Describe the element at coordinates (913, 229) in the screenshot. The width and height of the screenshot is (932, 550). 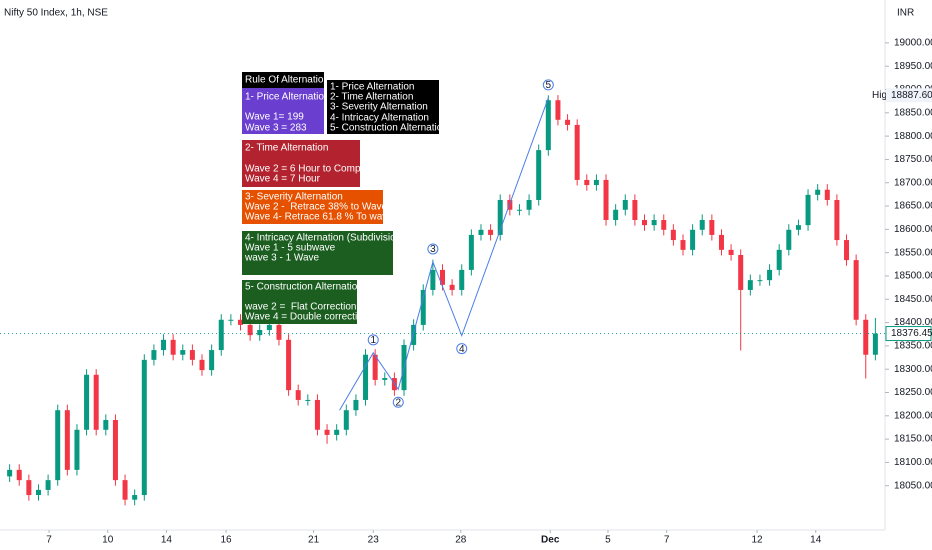
I see `y-tick-label: 18600.00` at that location.